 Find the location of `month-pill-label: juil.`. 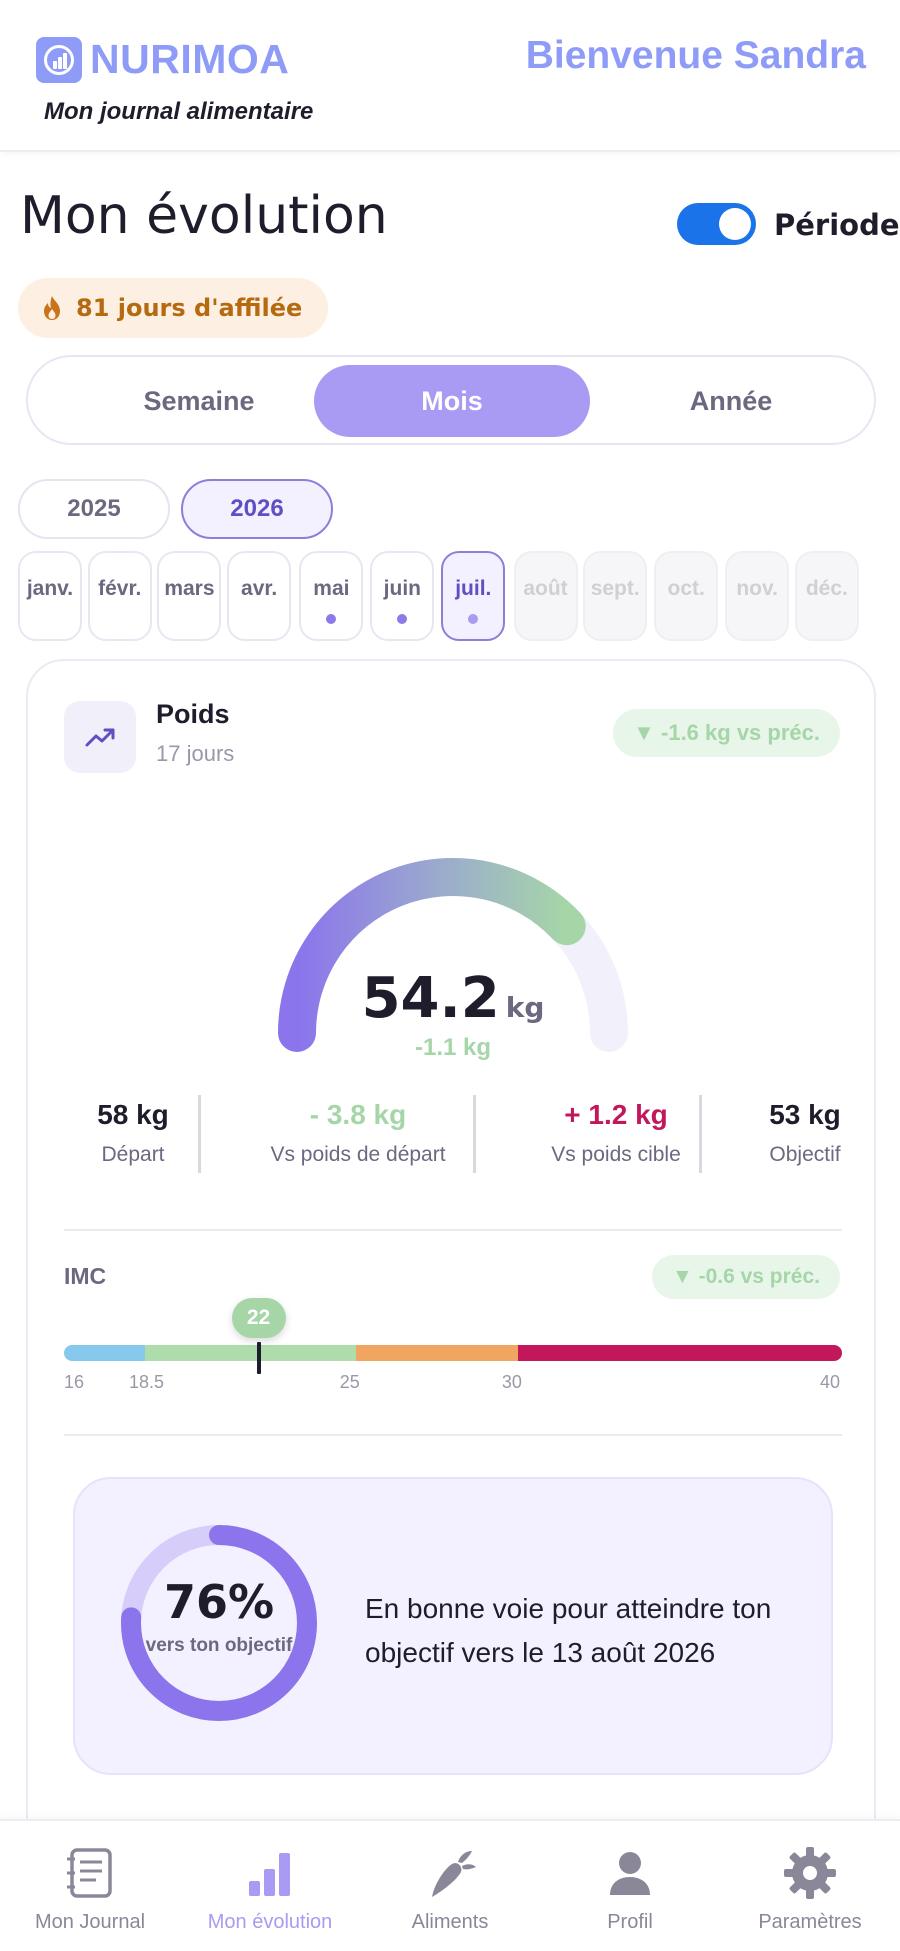

month-pill-label: juil. is located at coordinates (473, 588).